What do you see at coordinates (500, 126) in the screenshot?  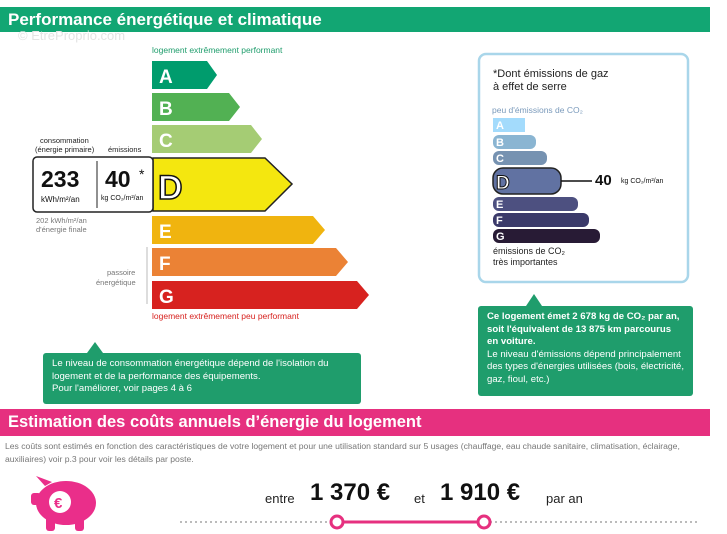 I see `ges-letter: A` at bounding box center [500, 126].